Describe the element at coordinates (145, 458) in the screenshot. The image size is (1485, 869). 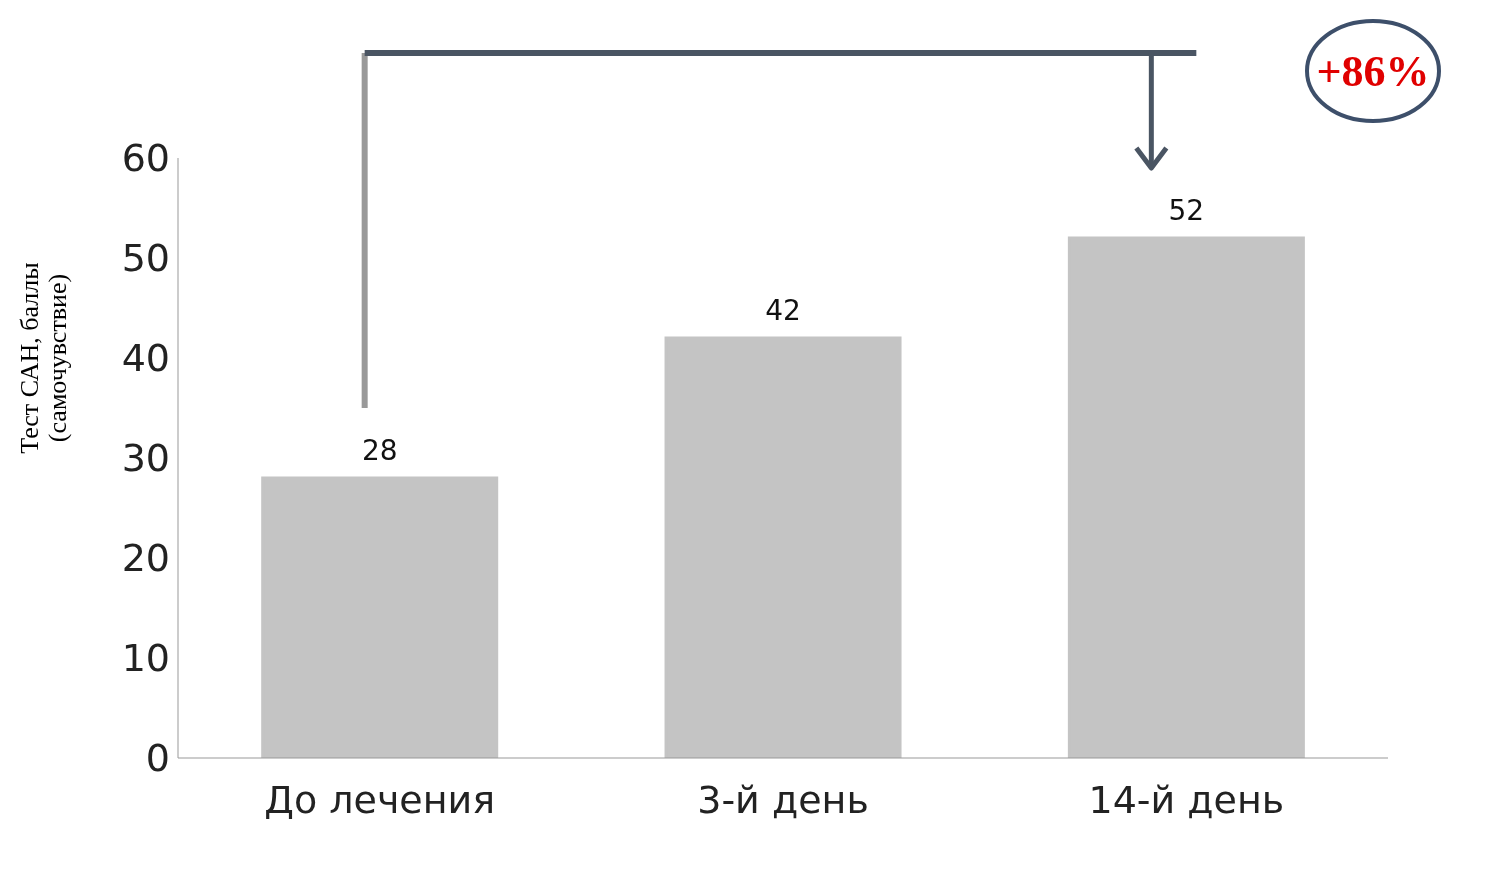
I see `y-tick-label: 30` at that location.